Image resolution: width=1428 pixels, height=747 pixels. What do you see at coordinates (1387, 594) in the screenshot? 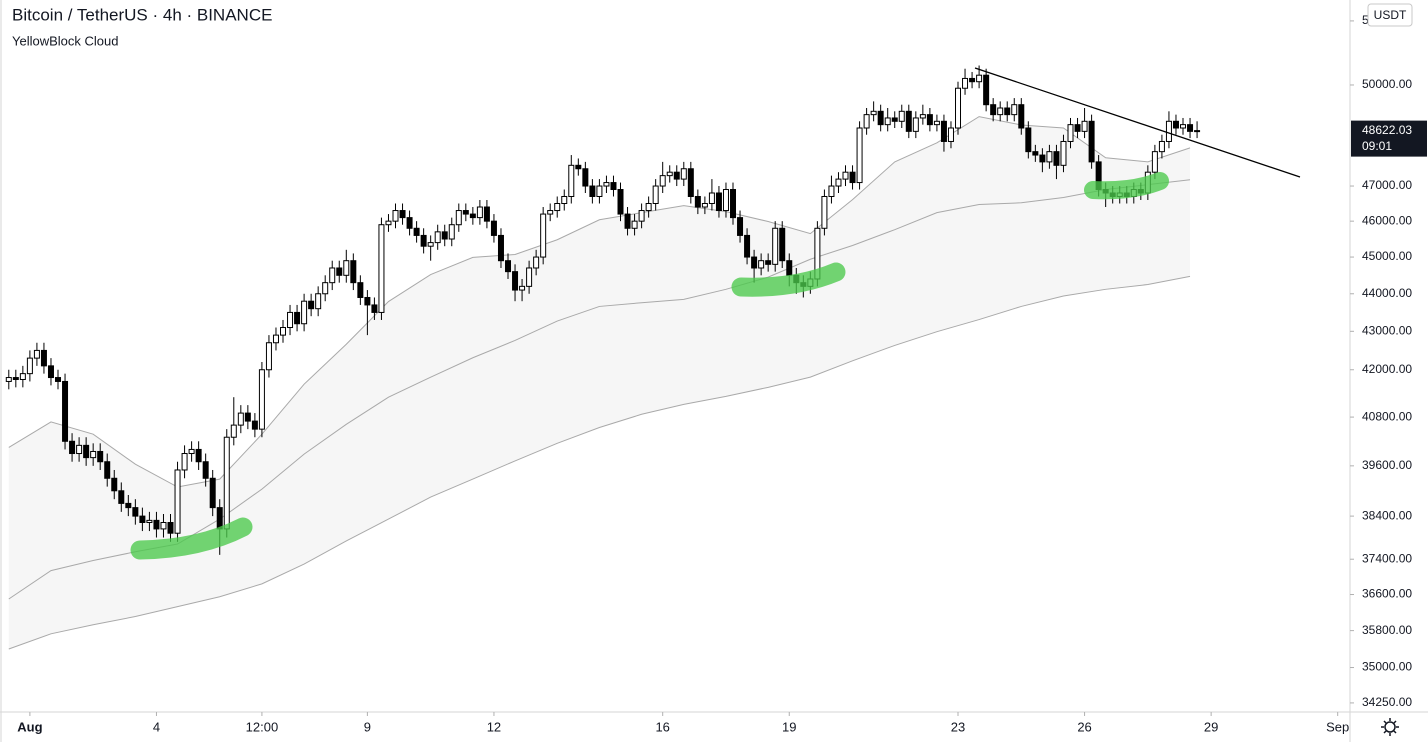
I see `y-tick-label: 36600.00` at bounding box center [1387, 594].